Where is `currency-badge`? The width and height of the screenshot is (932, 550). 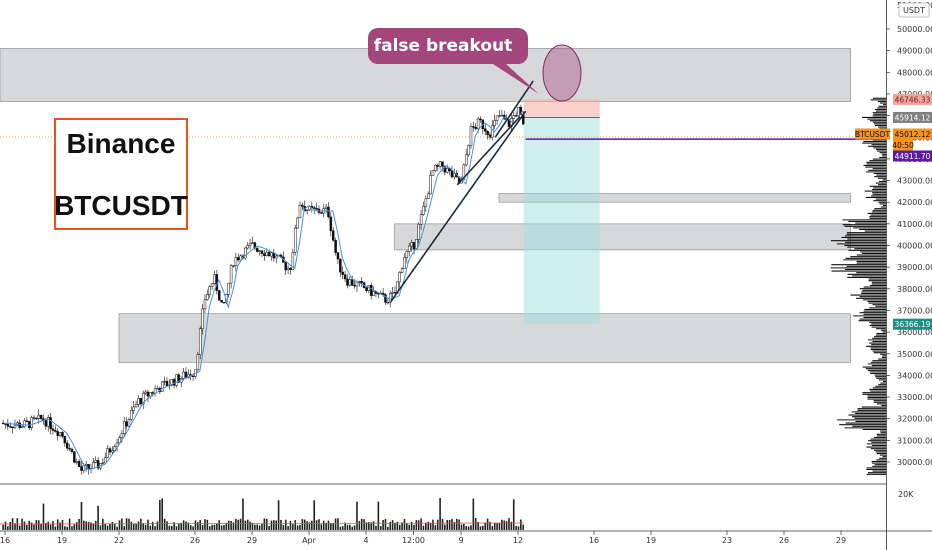
currency-badge is located at coordinates (914, 10).